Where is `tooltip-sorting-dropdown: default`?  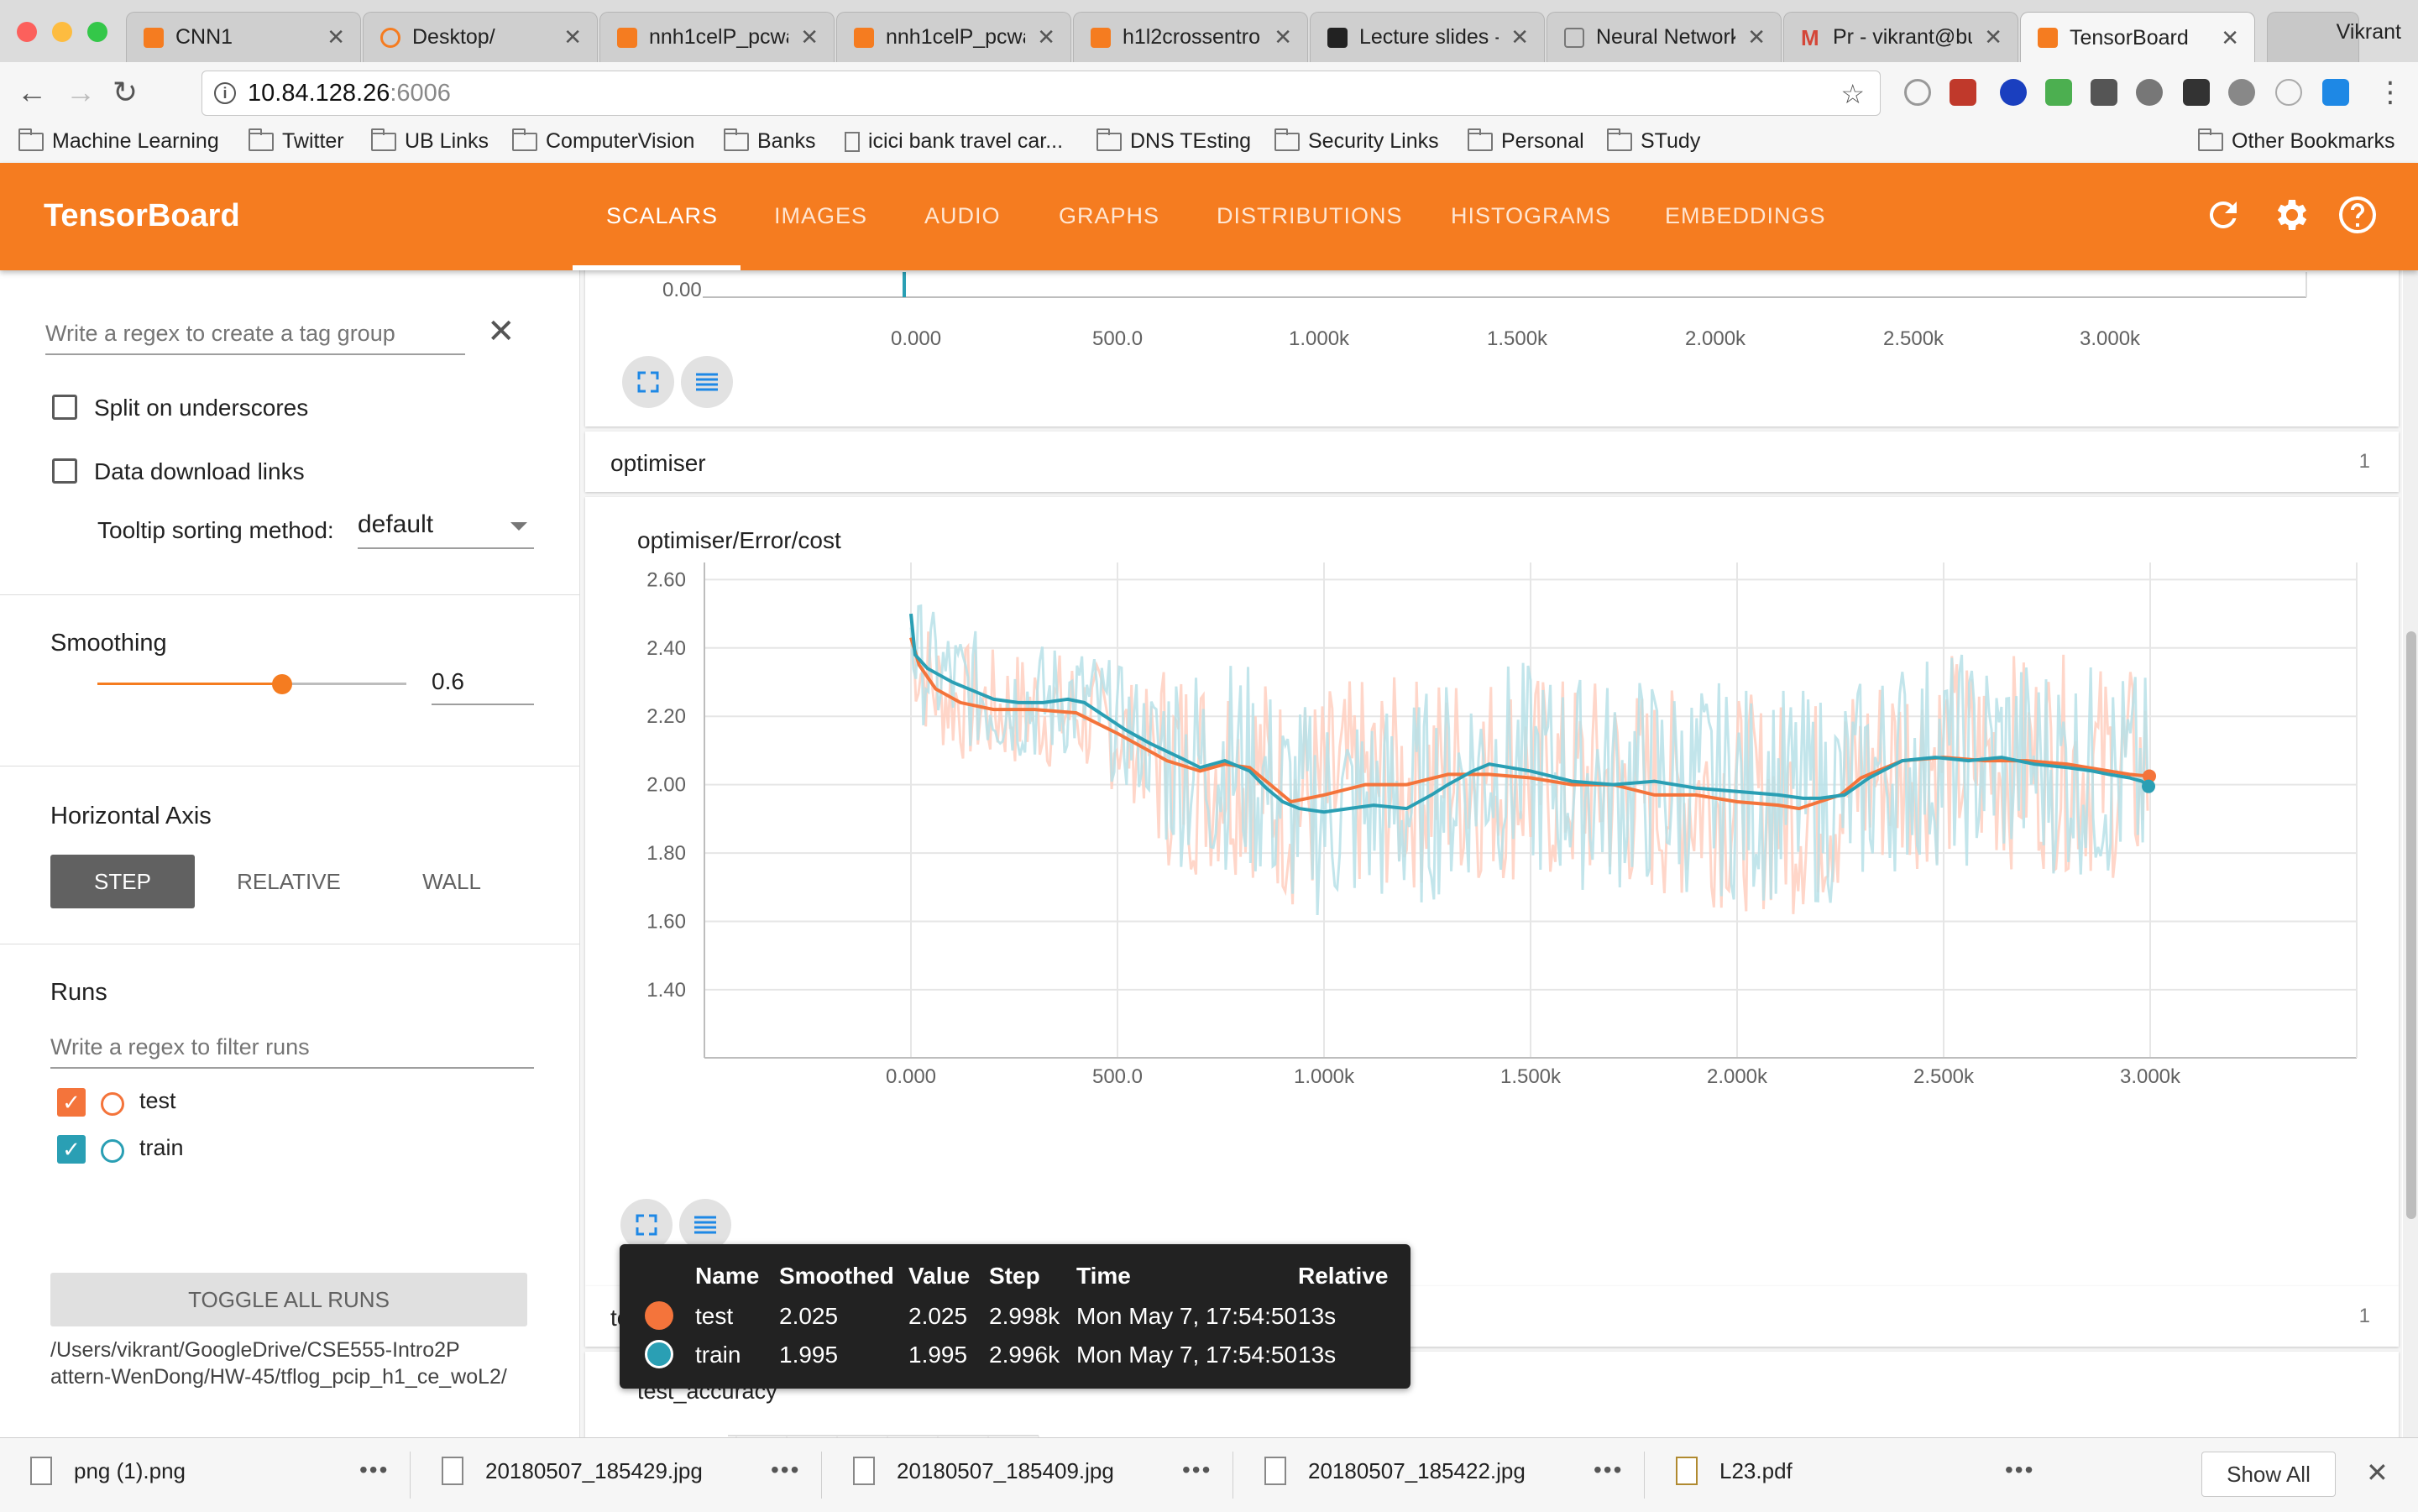
tooltip-sorting-dropdown: default is located at coordinates (446, 529).